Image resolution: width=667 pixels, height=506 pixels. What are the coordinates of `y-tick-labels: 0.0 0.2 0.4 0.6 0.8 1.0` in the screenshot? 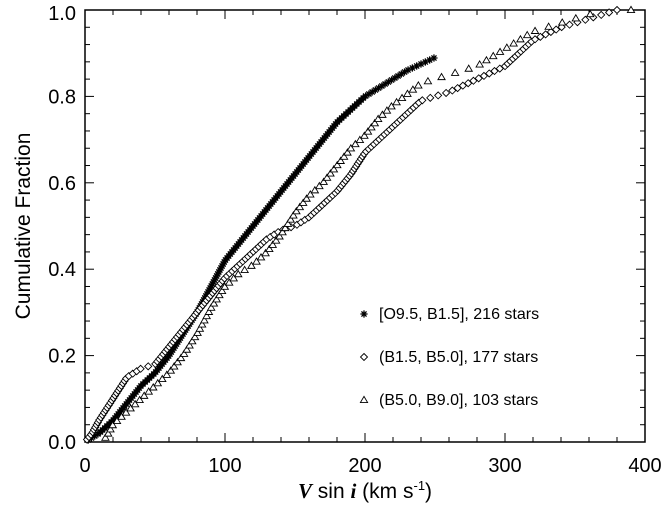 It's located at (62, 228).